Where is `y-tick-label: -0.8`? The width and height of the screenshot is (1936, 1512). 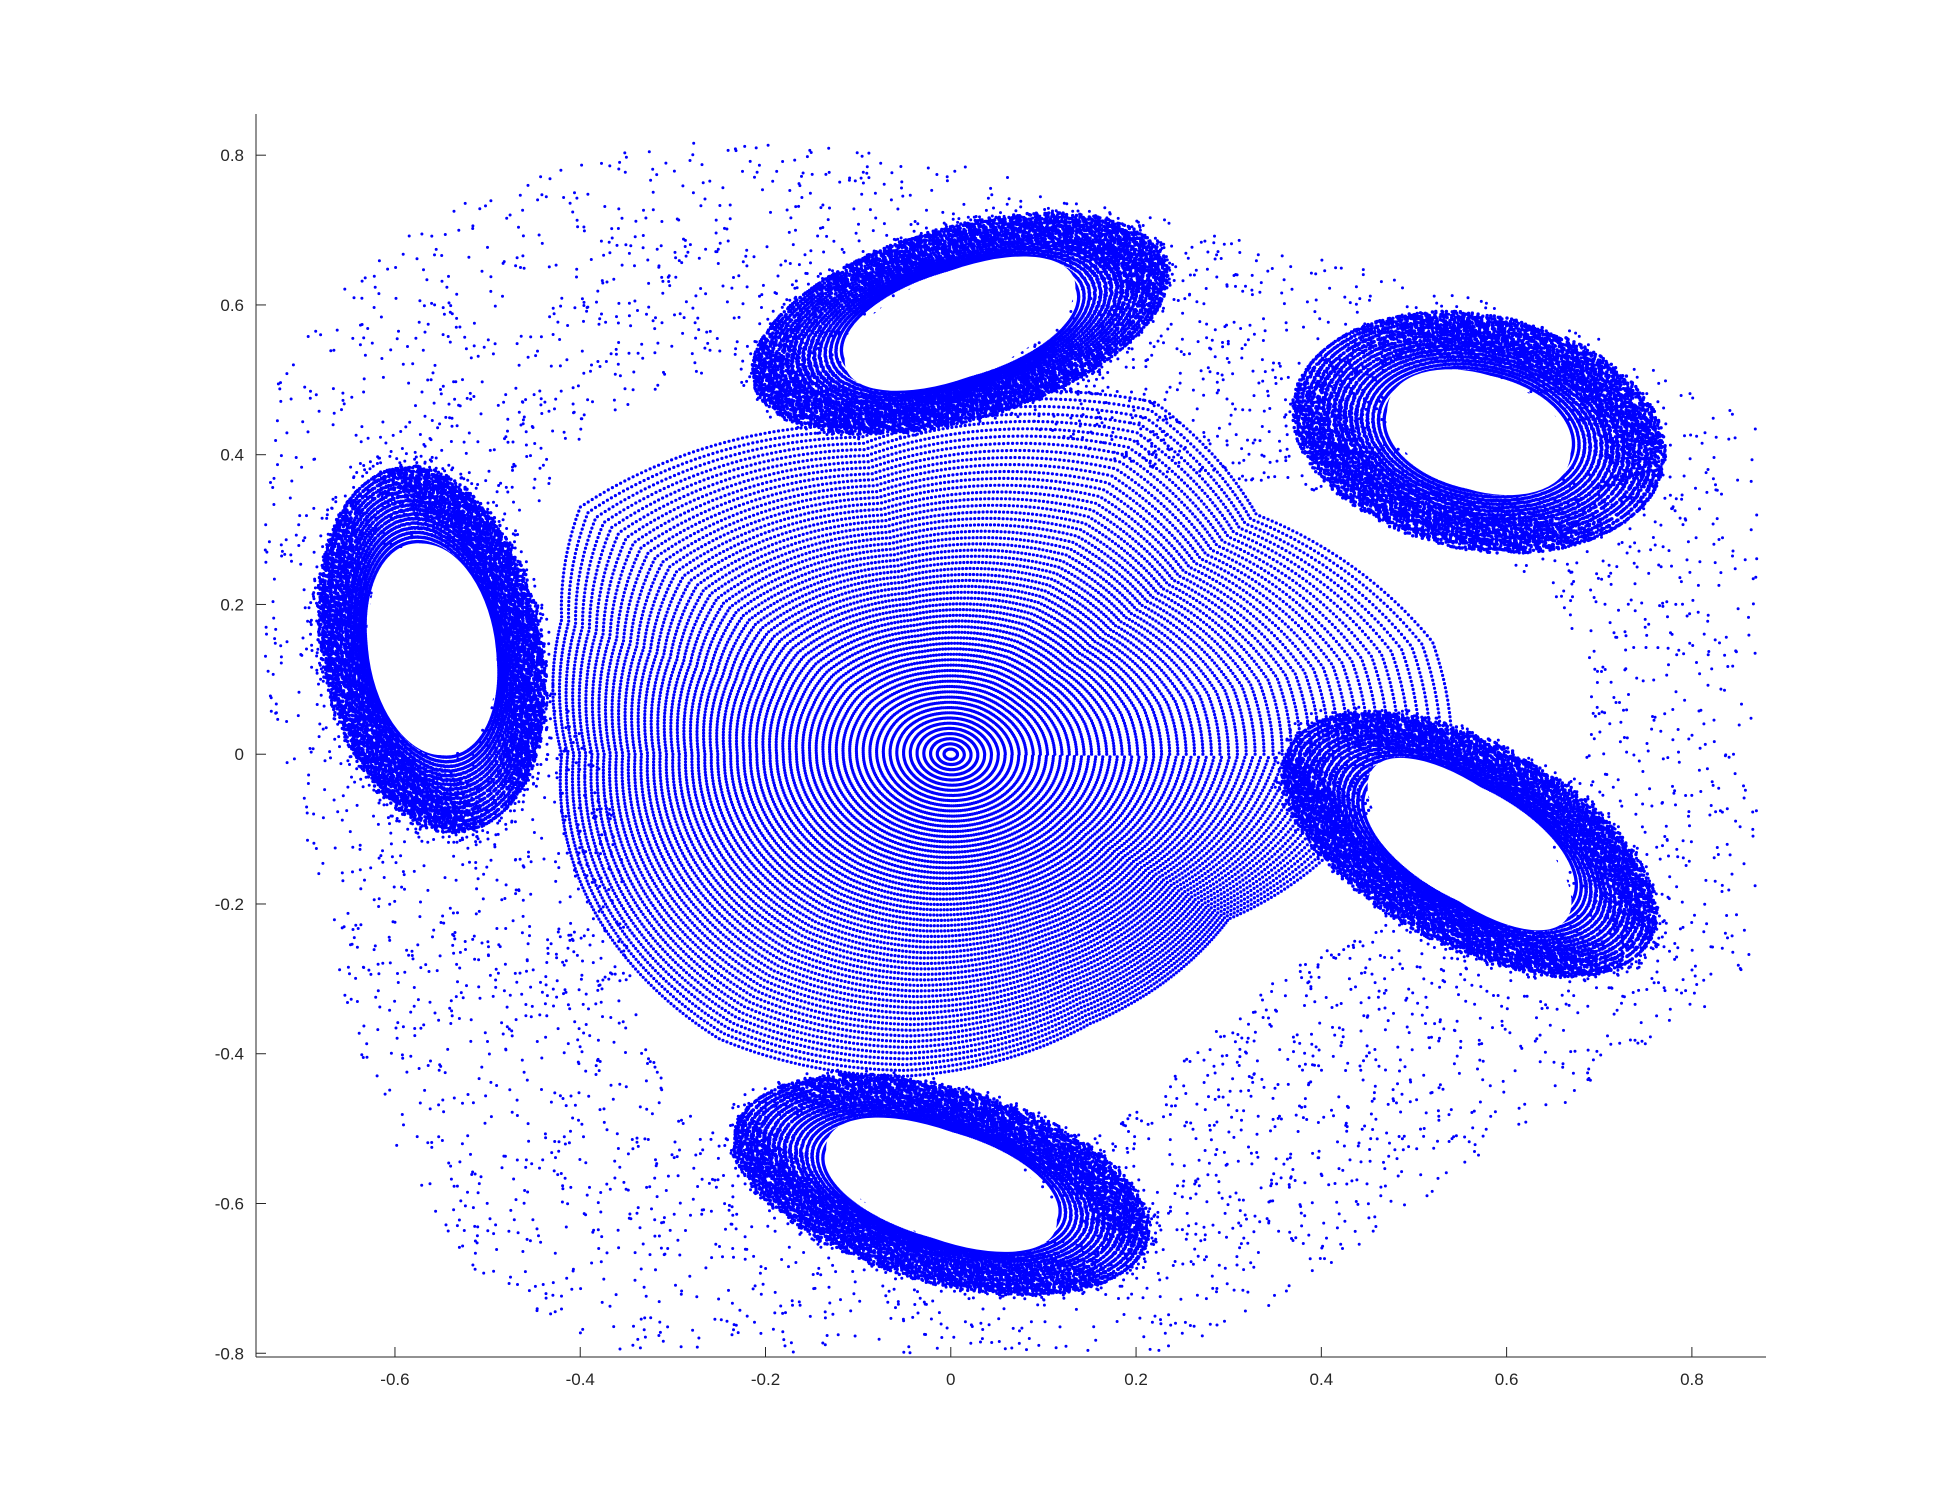 y-tick-label: -0.8 is located at coordinates (229, 1353).